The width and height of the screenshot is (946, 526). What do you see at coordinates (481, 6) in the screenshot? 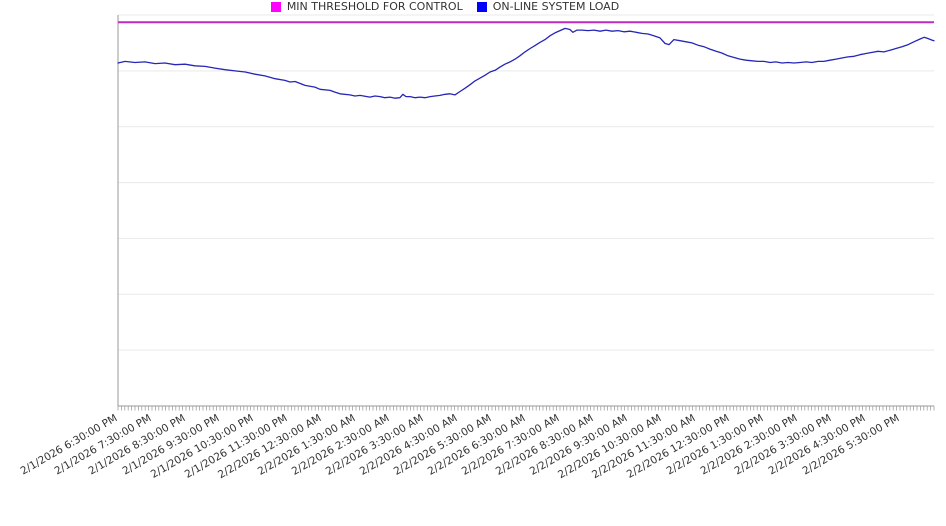
I see `legend-swatch-online-system-load-icon` at bounding box center [481, 6].